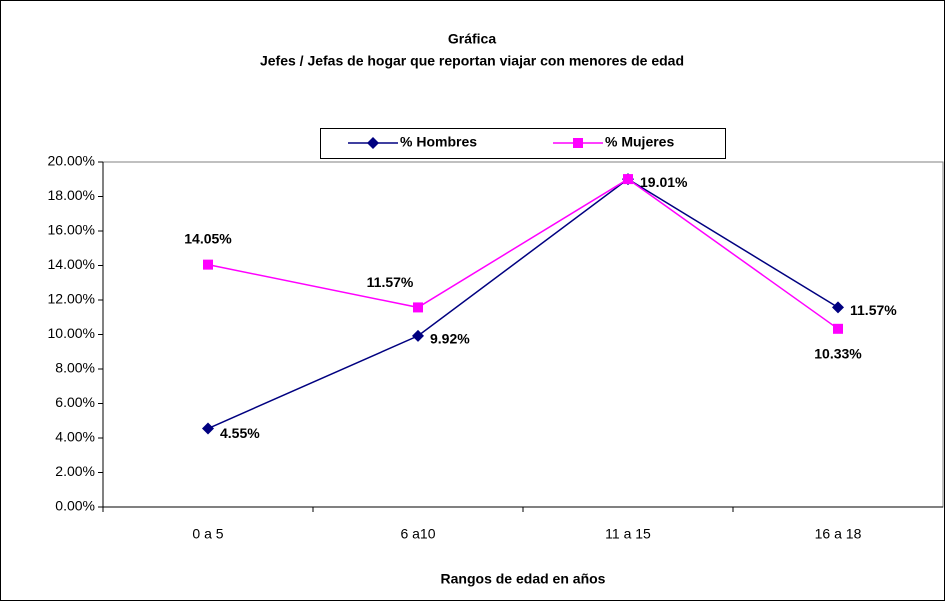 The image size is (945, 601). Describe the element at coordinates (628, 534) in the screenshot. I see `x-tick-label: 11 a 15` at that location.